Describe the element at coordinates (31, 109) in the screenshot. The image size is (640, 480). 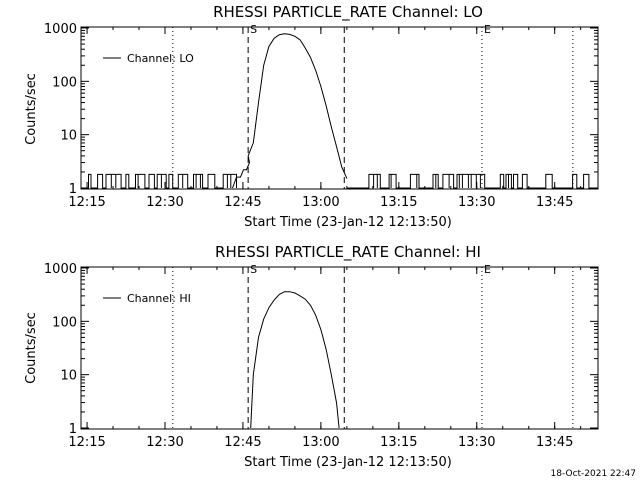
I see `lo-y-axis-label: Counts/sec` at that location.